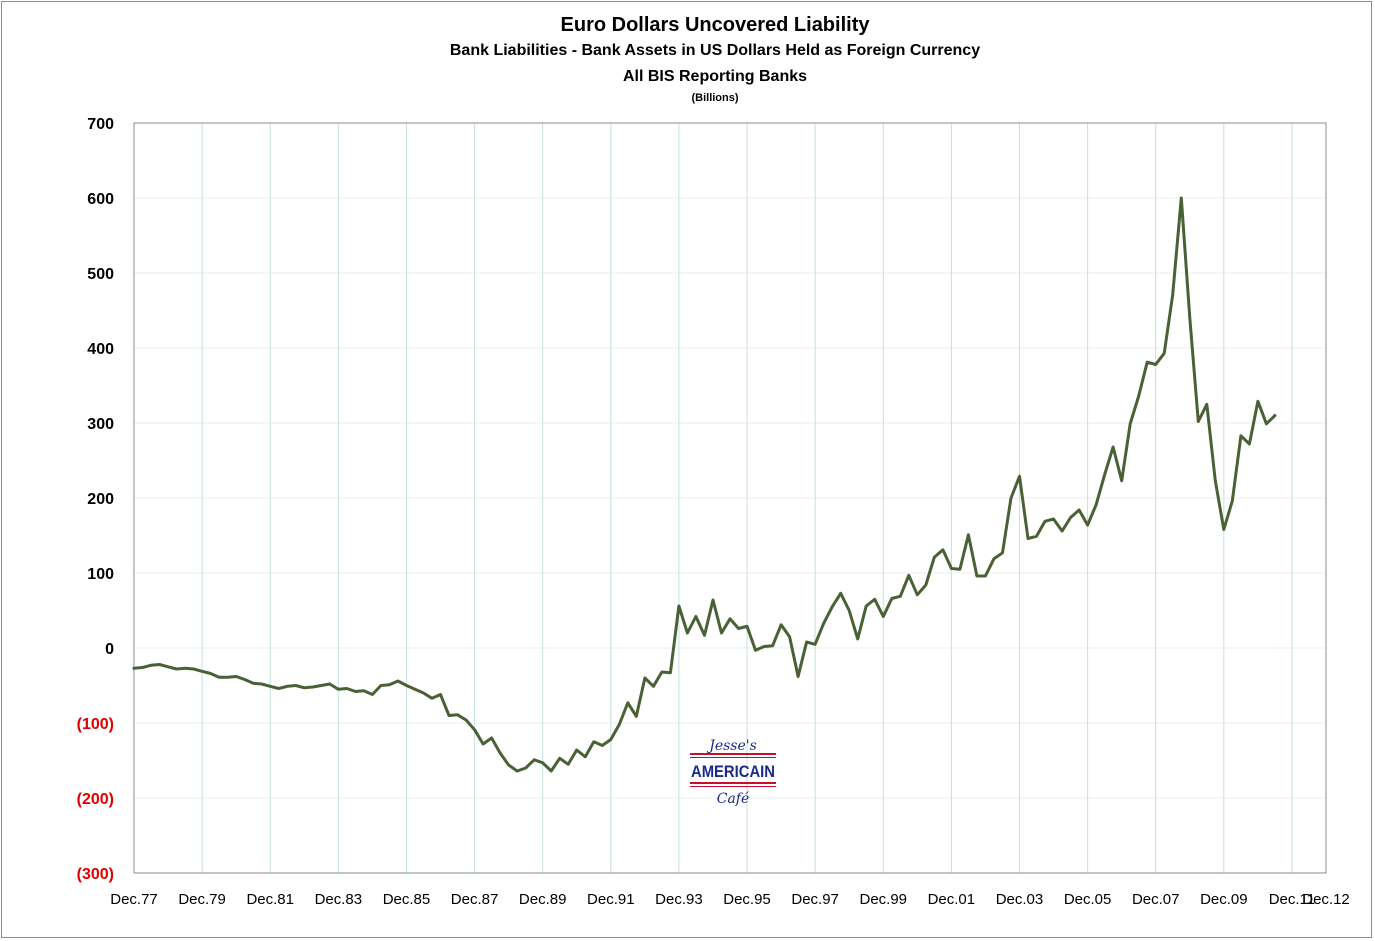  I want to click on y-tick-label: 600, so click(100, 199).